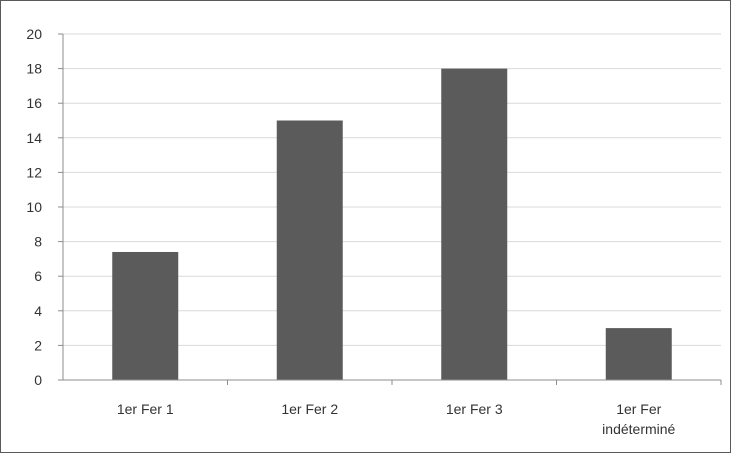 This screenshot has height=453, width=731. Describe the element at coordinates (38, 380) in the screenshot. I see `y-tick-label: 0` at that location.